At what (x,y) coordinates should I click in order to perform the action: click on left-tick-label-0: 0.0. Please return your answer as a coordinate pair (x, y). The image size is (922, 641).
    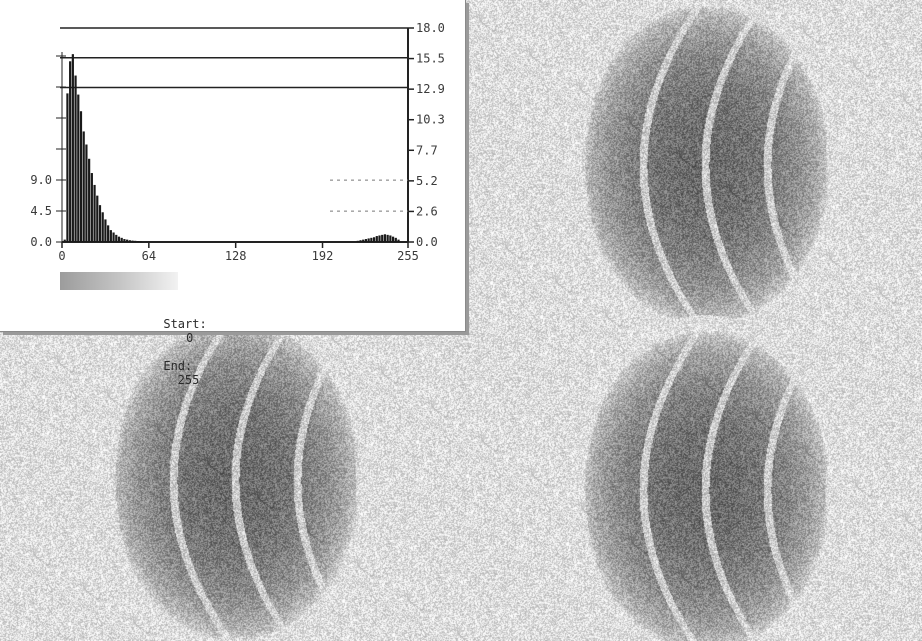
    Looking at the image, I should click on (41, 242).